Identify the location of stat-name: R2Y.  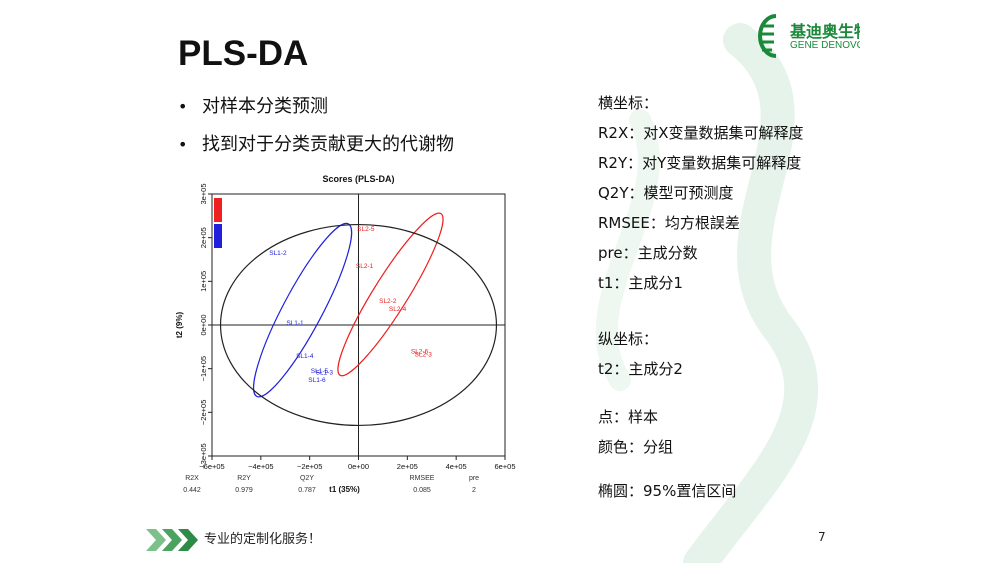
(244, 478).